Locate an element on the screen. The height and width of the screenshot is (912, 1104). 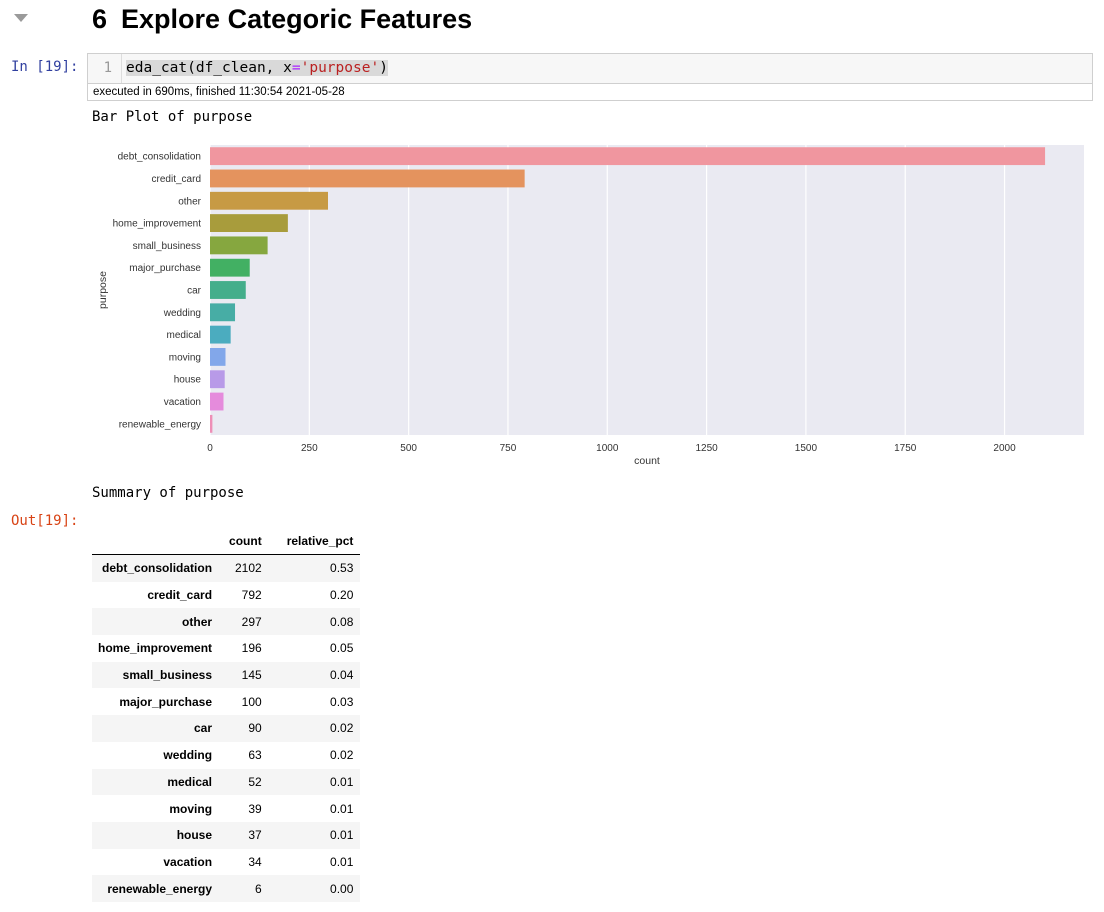
table-row: renewable_energy 6 0.00 is located at coordinates (226, 888).